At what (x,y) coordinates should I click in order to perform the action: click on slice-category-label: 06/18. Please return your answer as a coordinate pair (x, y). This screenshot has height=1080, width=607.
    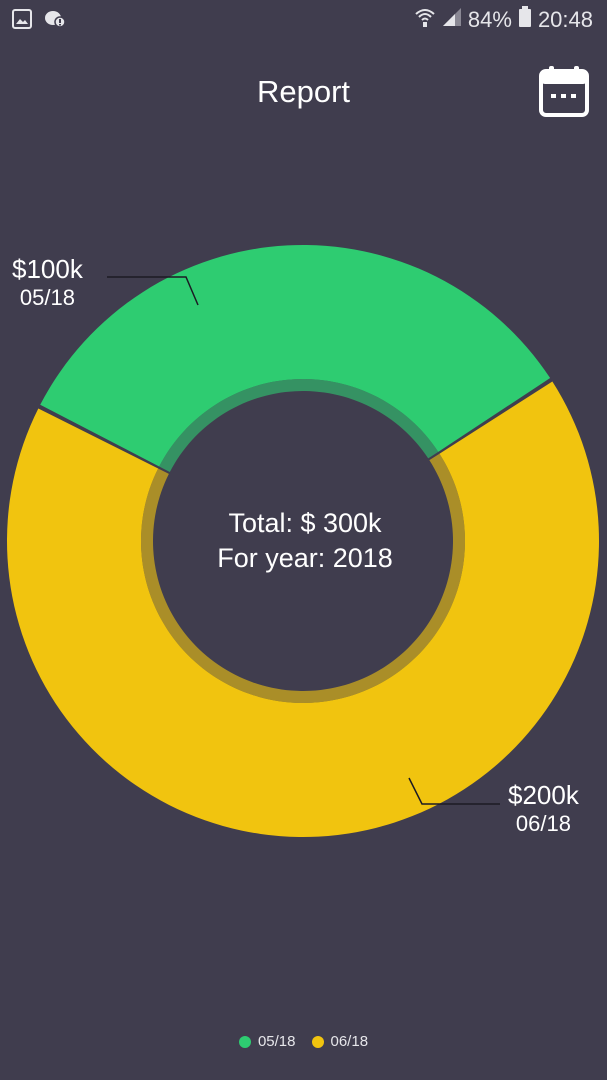
    Looking at the image, I should click on (543, 823).